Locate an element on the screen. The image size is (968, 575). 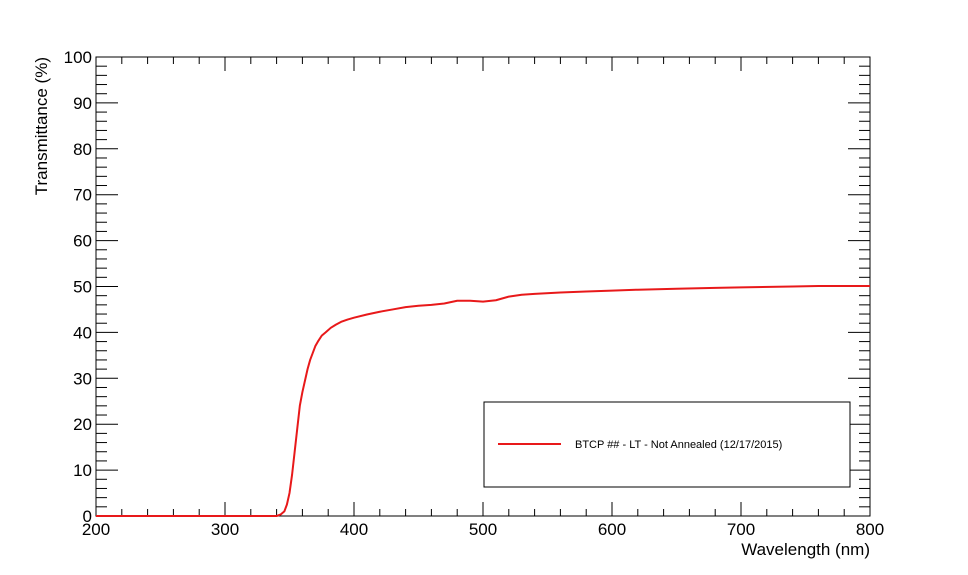
y-tick-label: 100 is located at coordinates (78, 57).